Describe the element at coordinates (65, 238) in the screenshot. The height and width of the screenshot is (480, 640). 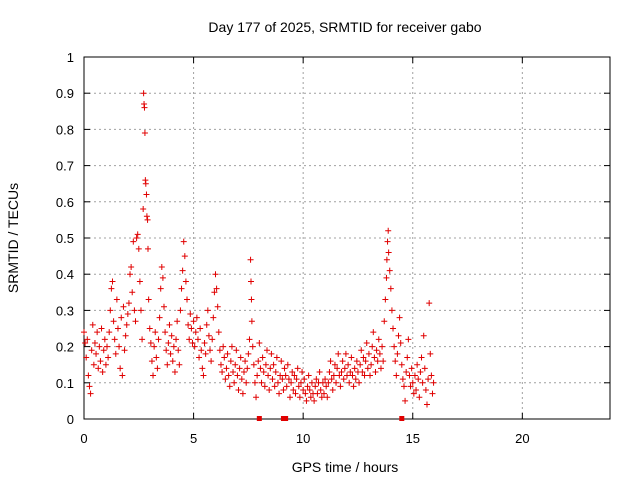
I see `y-tick-label: 0.5` at that location.